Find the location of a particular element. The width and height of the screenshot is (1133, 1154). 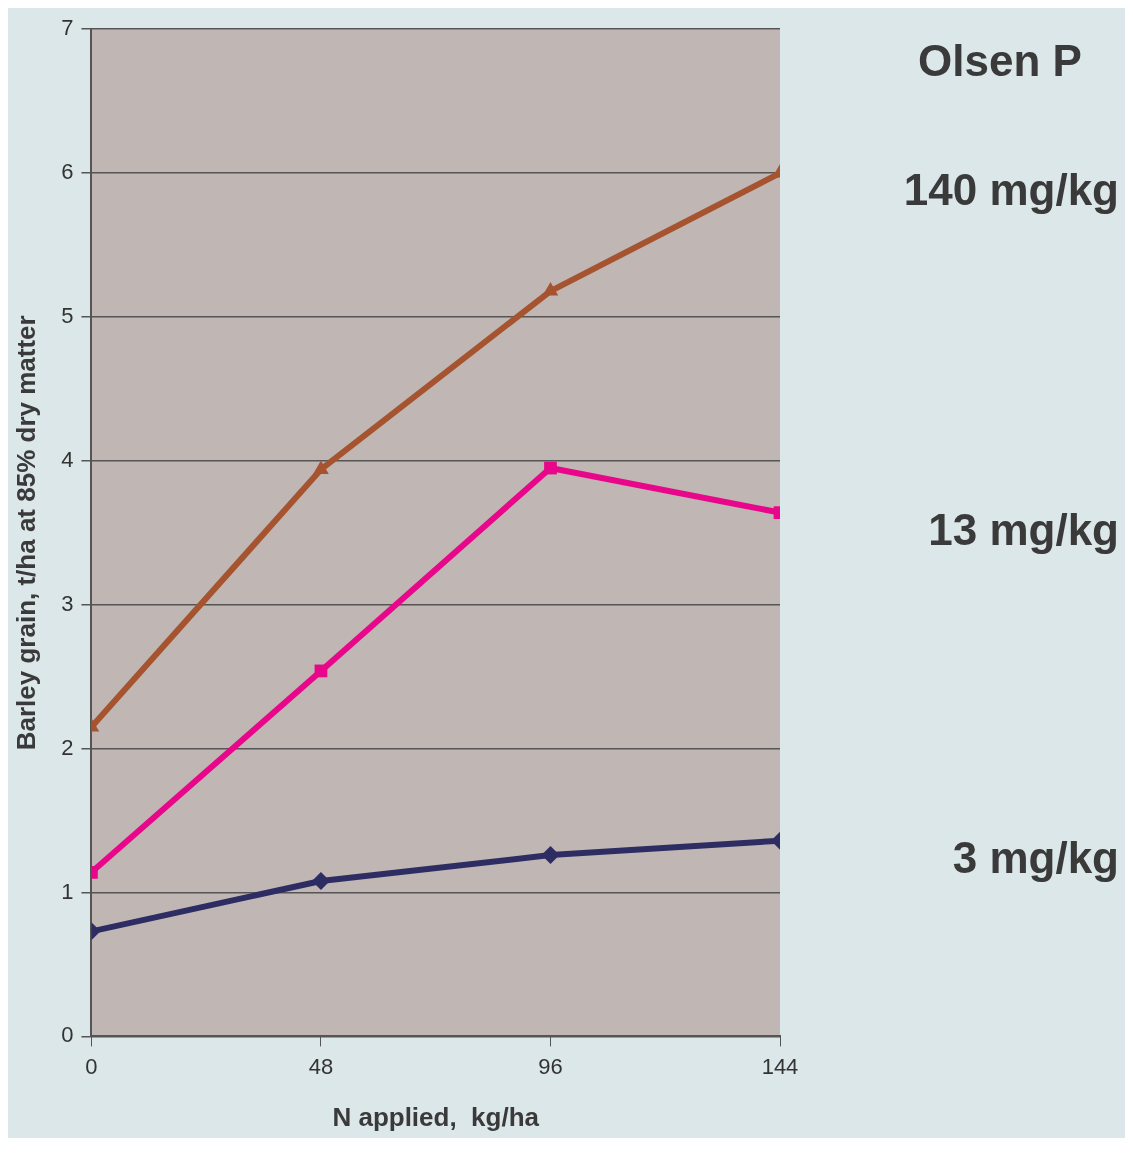

legend-title: Olsen P is located at coordinates (1000, 61).